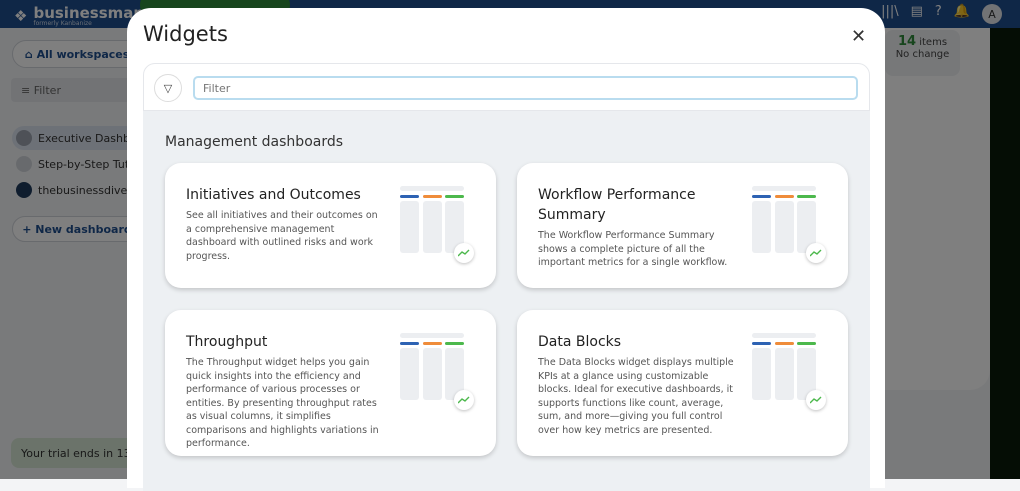  What do you see at coordinates (168, 88) in the screenshot?
I see `filter-icon: ▽` at bounding box center [168, 88].